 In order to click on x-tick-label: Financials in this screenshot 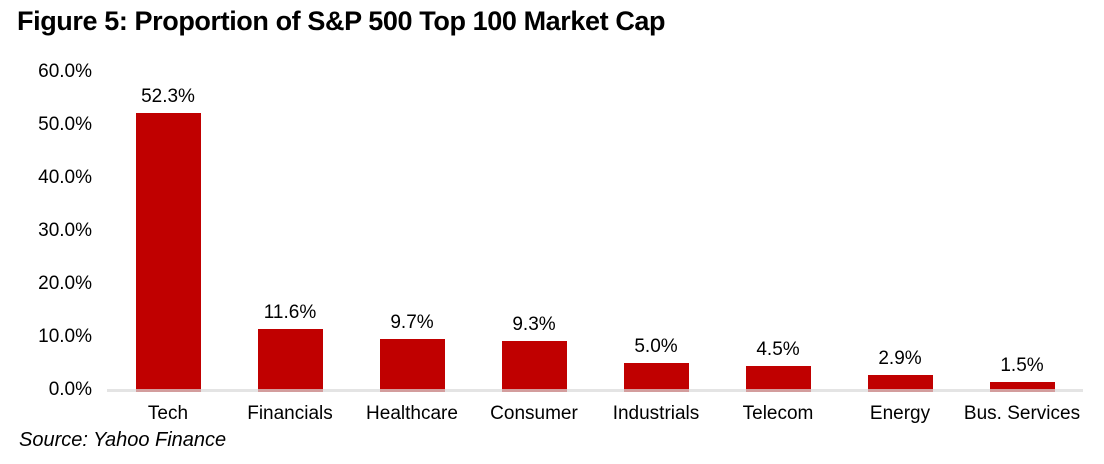, I will do `click(290, 413)`.